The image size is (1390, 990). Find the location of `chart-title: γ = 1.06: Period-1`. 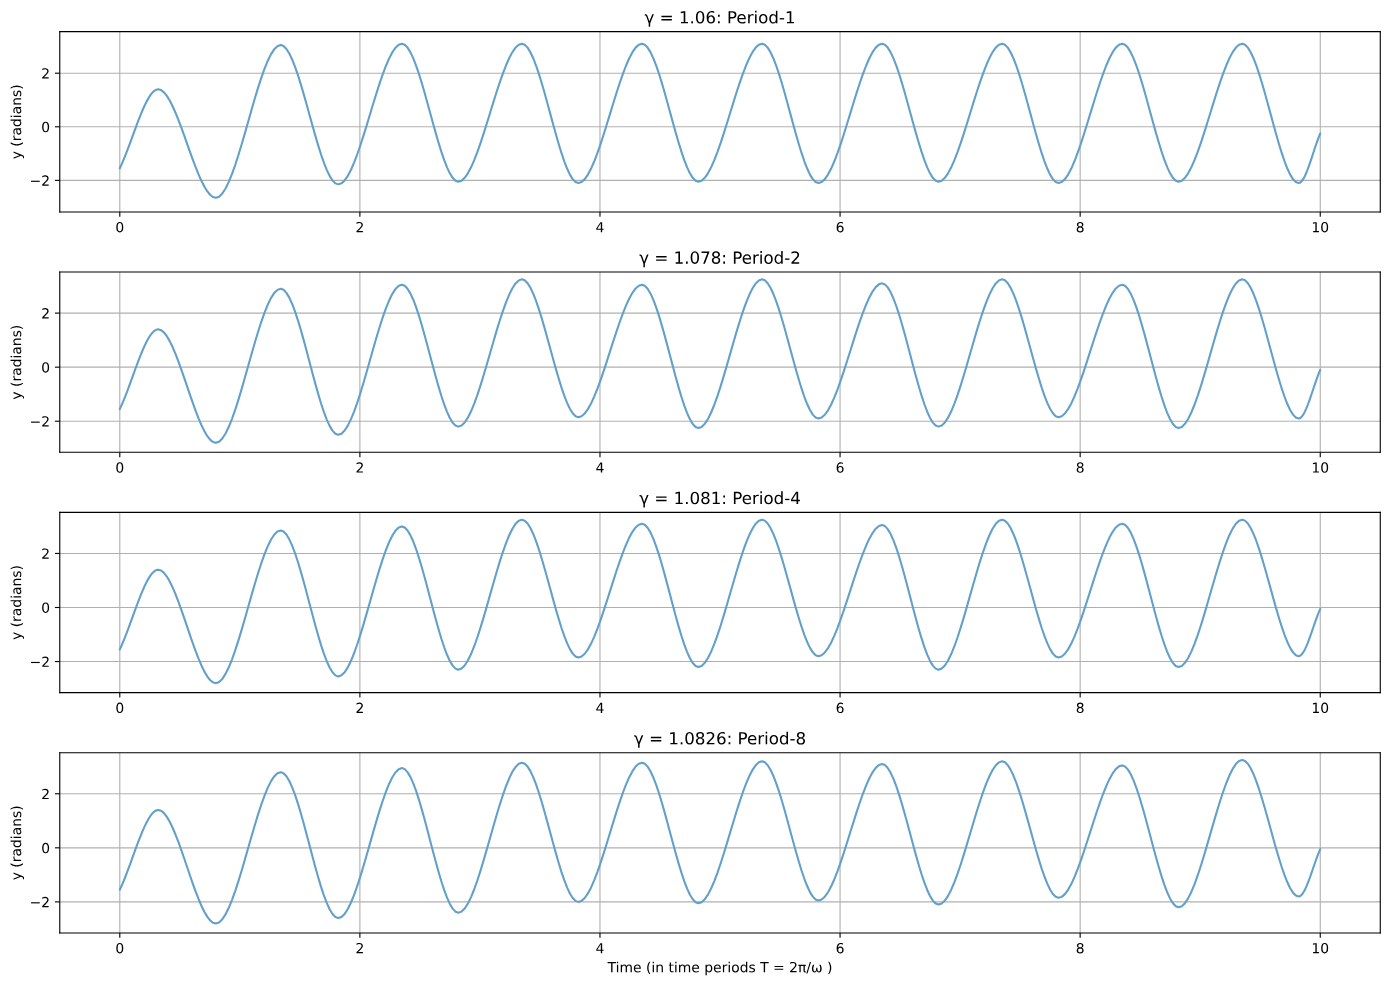

chart-title: γ = 1.06: Period-1 is located at coordinates (719, 18).